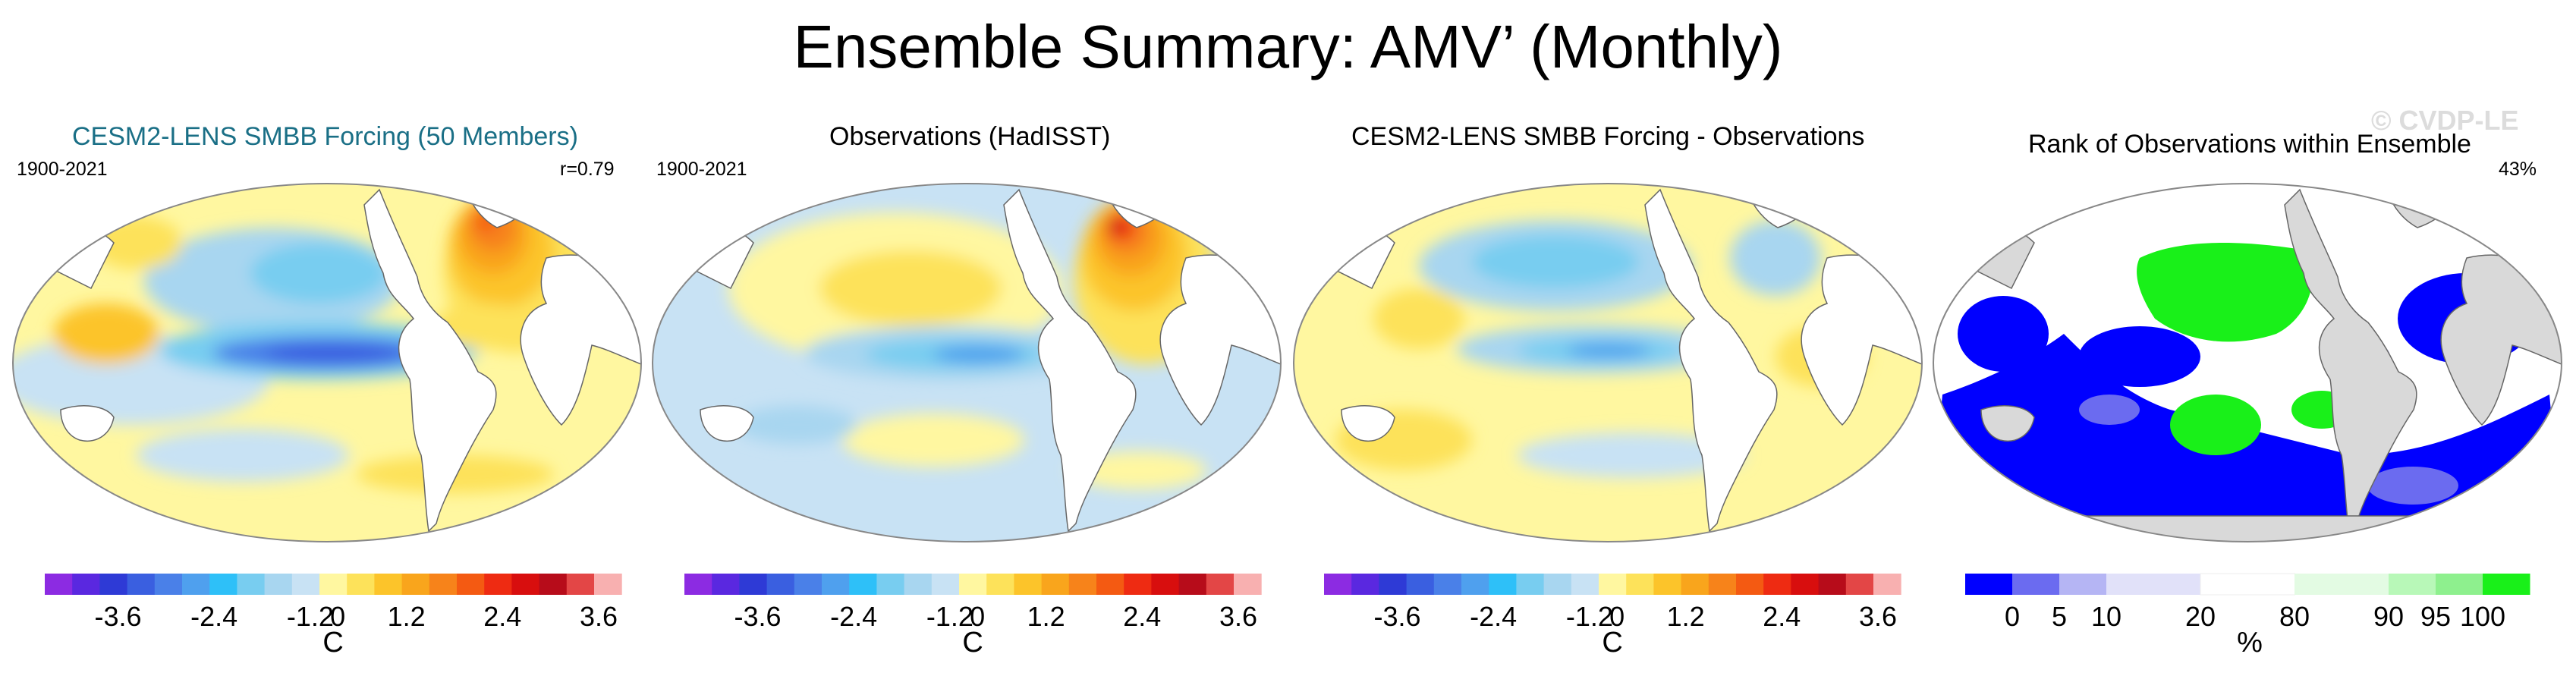 This screenshot has height=676, width=2576. Describe the element at coordinates (2482, 616) in the screenshot. I see `panel4-colorbar-tick: 100` at that location.